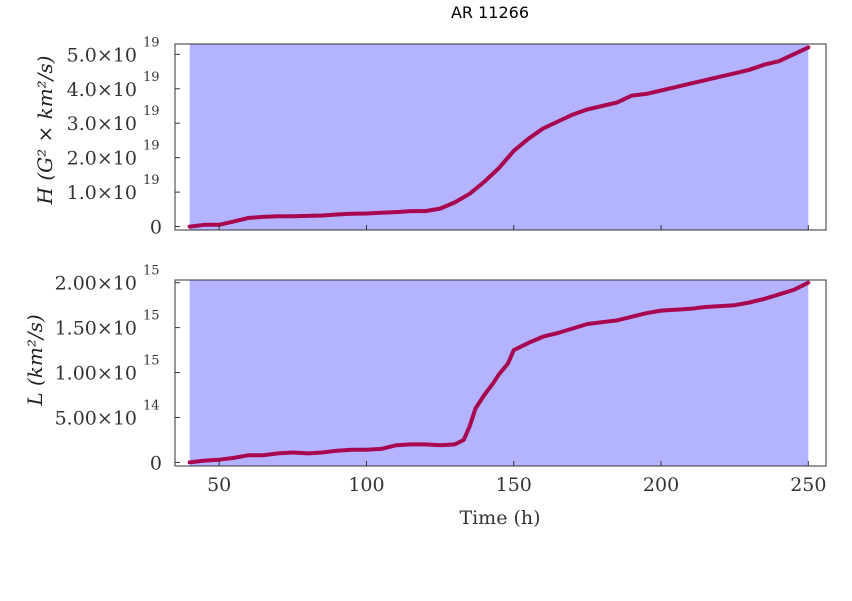 The width and height of the screenshot is (852, 601). I want to click on helicity-y-axis-label: H (G² × km²/s), so click(45, 131).